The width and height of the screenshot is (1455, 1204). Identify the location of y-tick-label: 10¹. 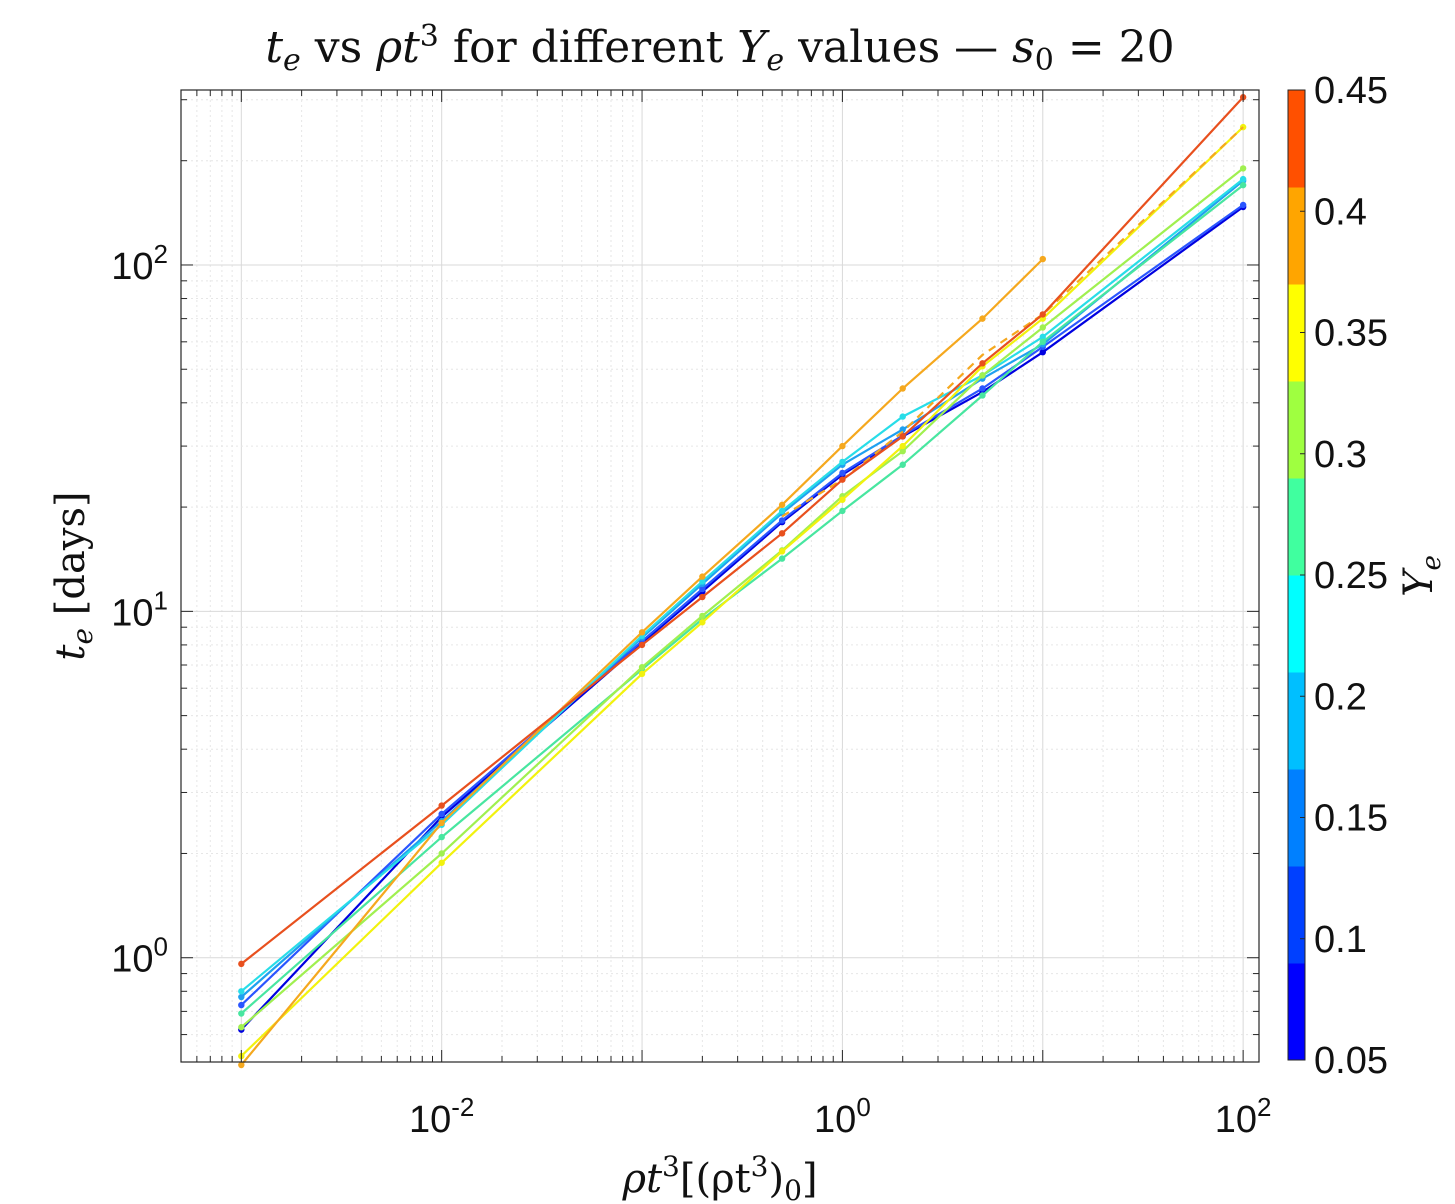
(139, 609).